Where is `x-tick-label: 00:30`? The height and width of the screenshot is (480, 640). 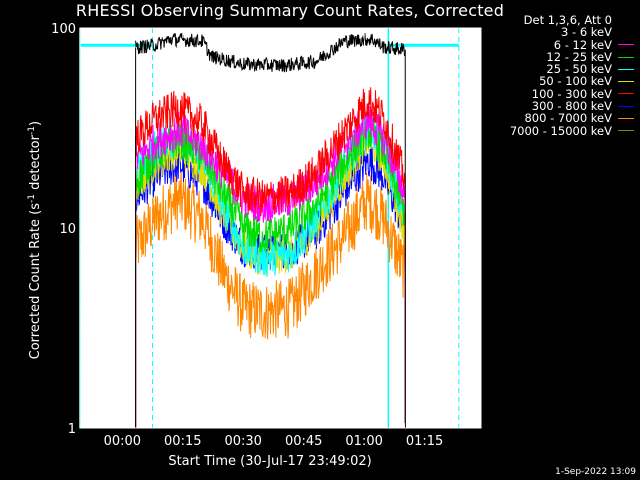 x-tick-label: 00:30 is located at coordinates (242, 441).